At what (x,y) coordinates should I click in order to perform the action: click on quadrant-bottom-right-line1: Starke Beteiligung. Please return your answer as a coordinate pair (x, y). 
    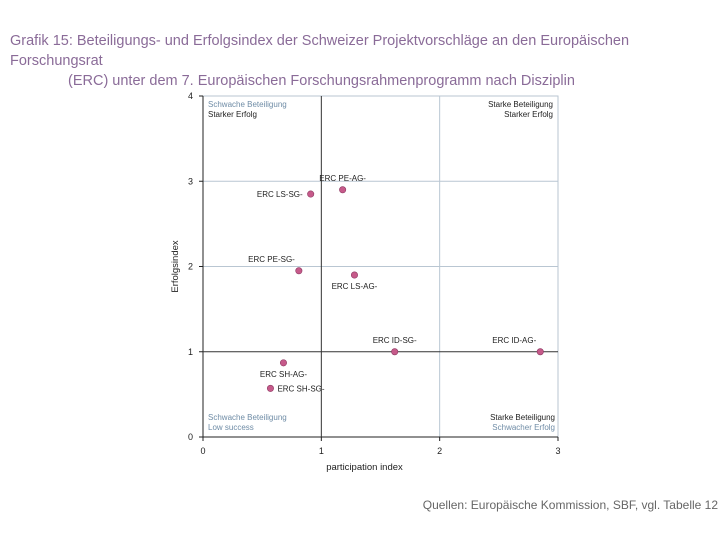
    Looking at the image, I should click on (522, 417).